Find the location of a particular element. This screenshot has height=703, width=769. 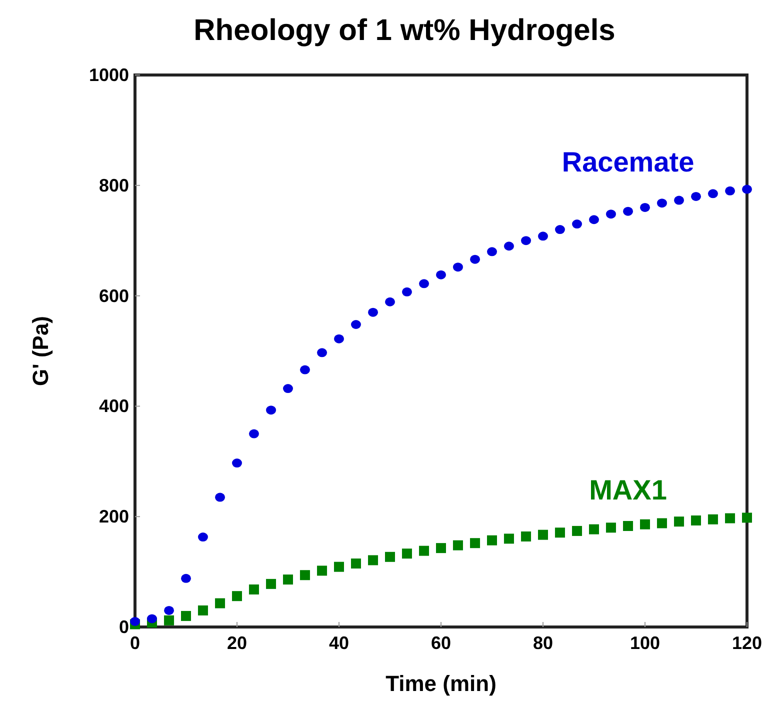

y-tick-label: 400 is located at coordinates (113, 406).